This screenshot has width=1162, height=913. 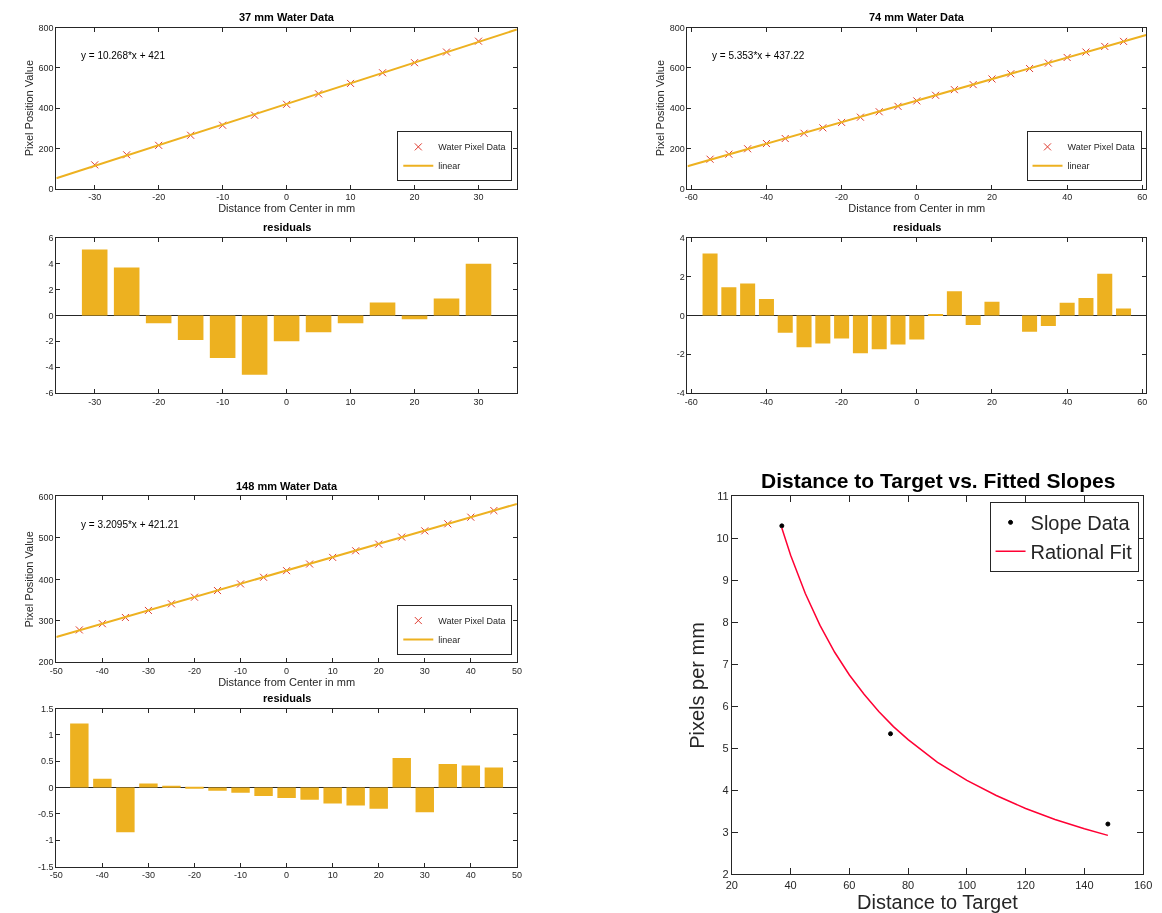 What do you see at coordinates (46, 579) in the screenshot?
I see `y-tick-label: 400` at bounding box center [46, 579].